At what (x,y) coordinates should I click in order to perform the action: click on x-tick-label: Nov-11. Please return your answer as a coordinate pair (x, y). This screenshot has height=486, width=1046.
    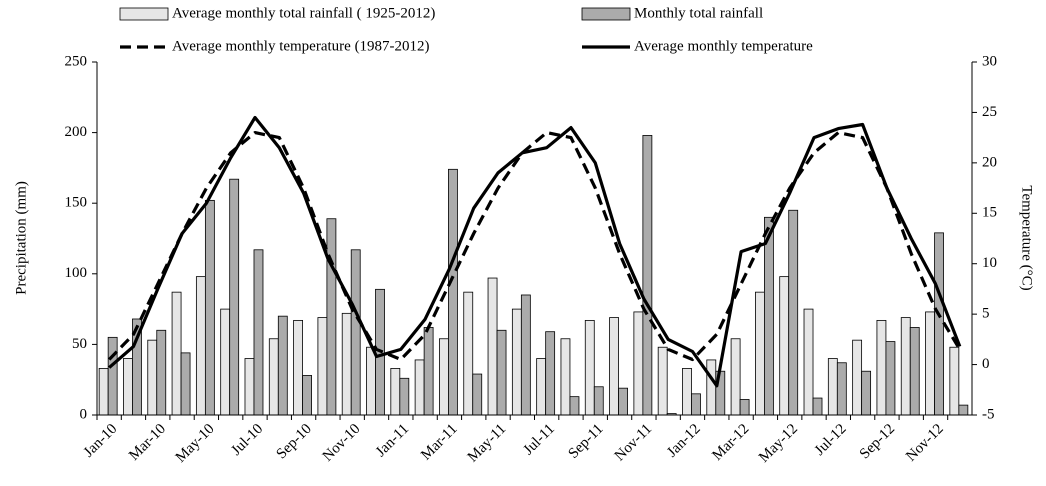
    Looking at the image, I should click on (633, 442).